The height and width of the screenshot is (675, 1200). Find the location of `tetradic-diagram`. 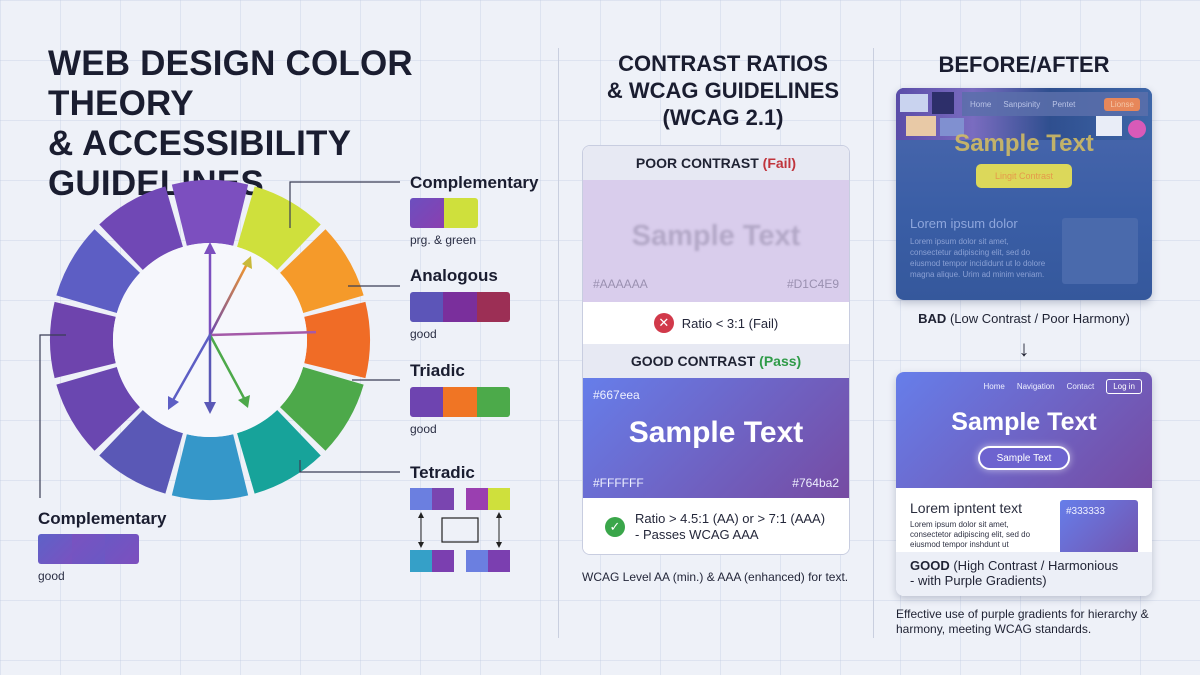

tetradic-diagram is located at coordinates (462, 531).